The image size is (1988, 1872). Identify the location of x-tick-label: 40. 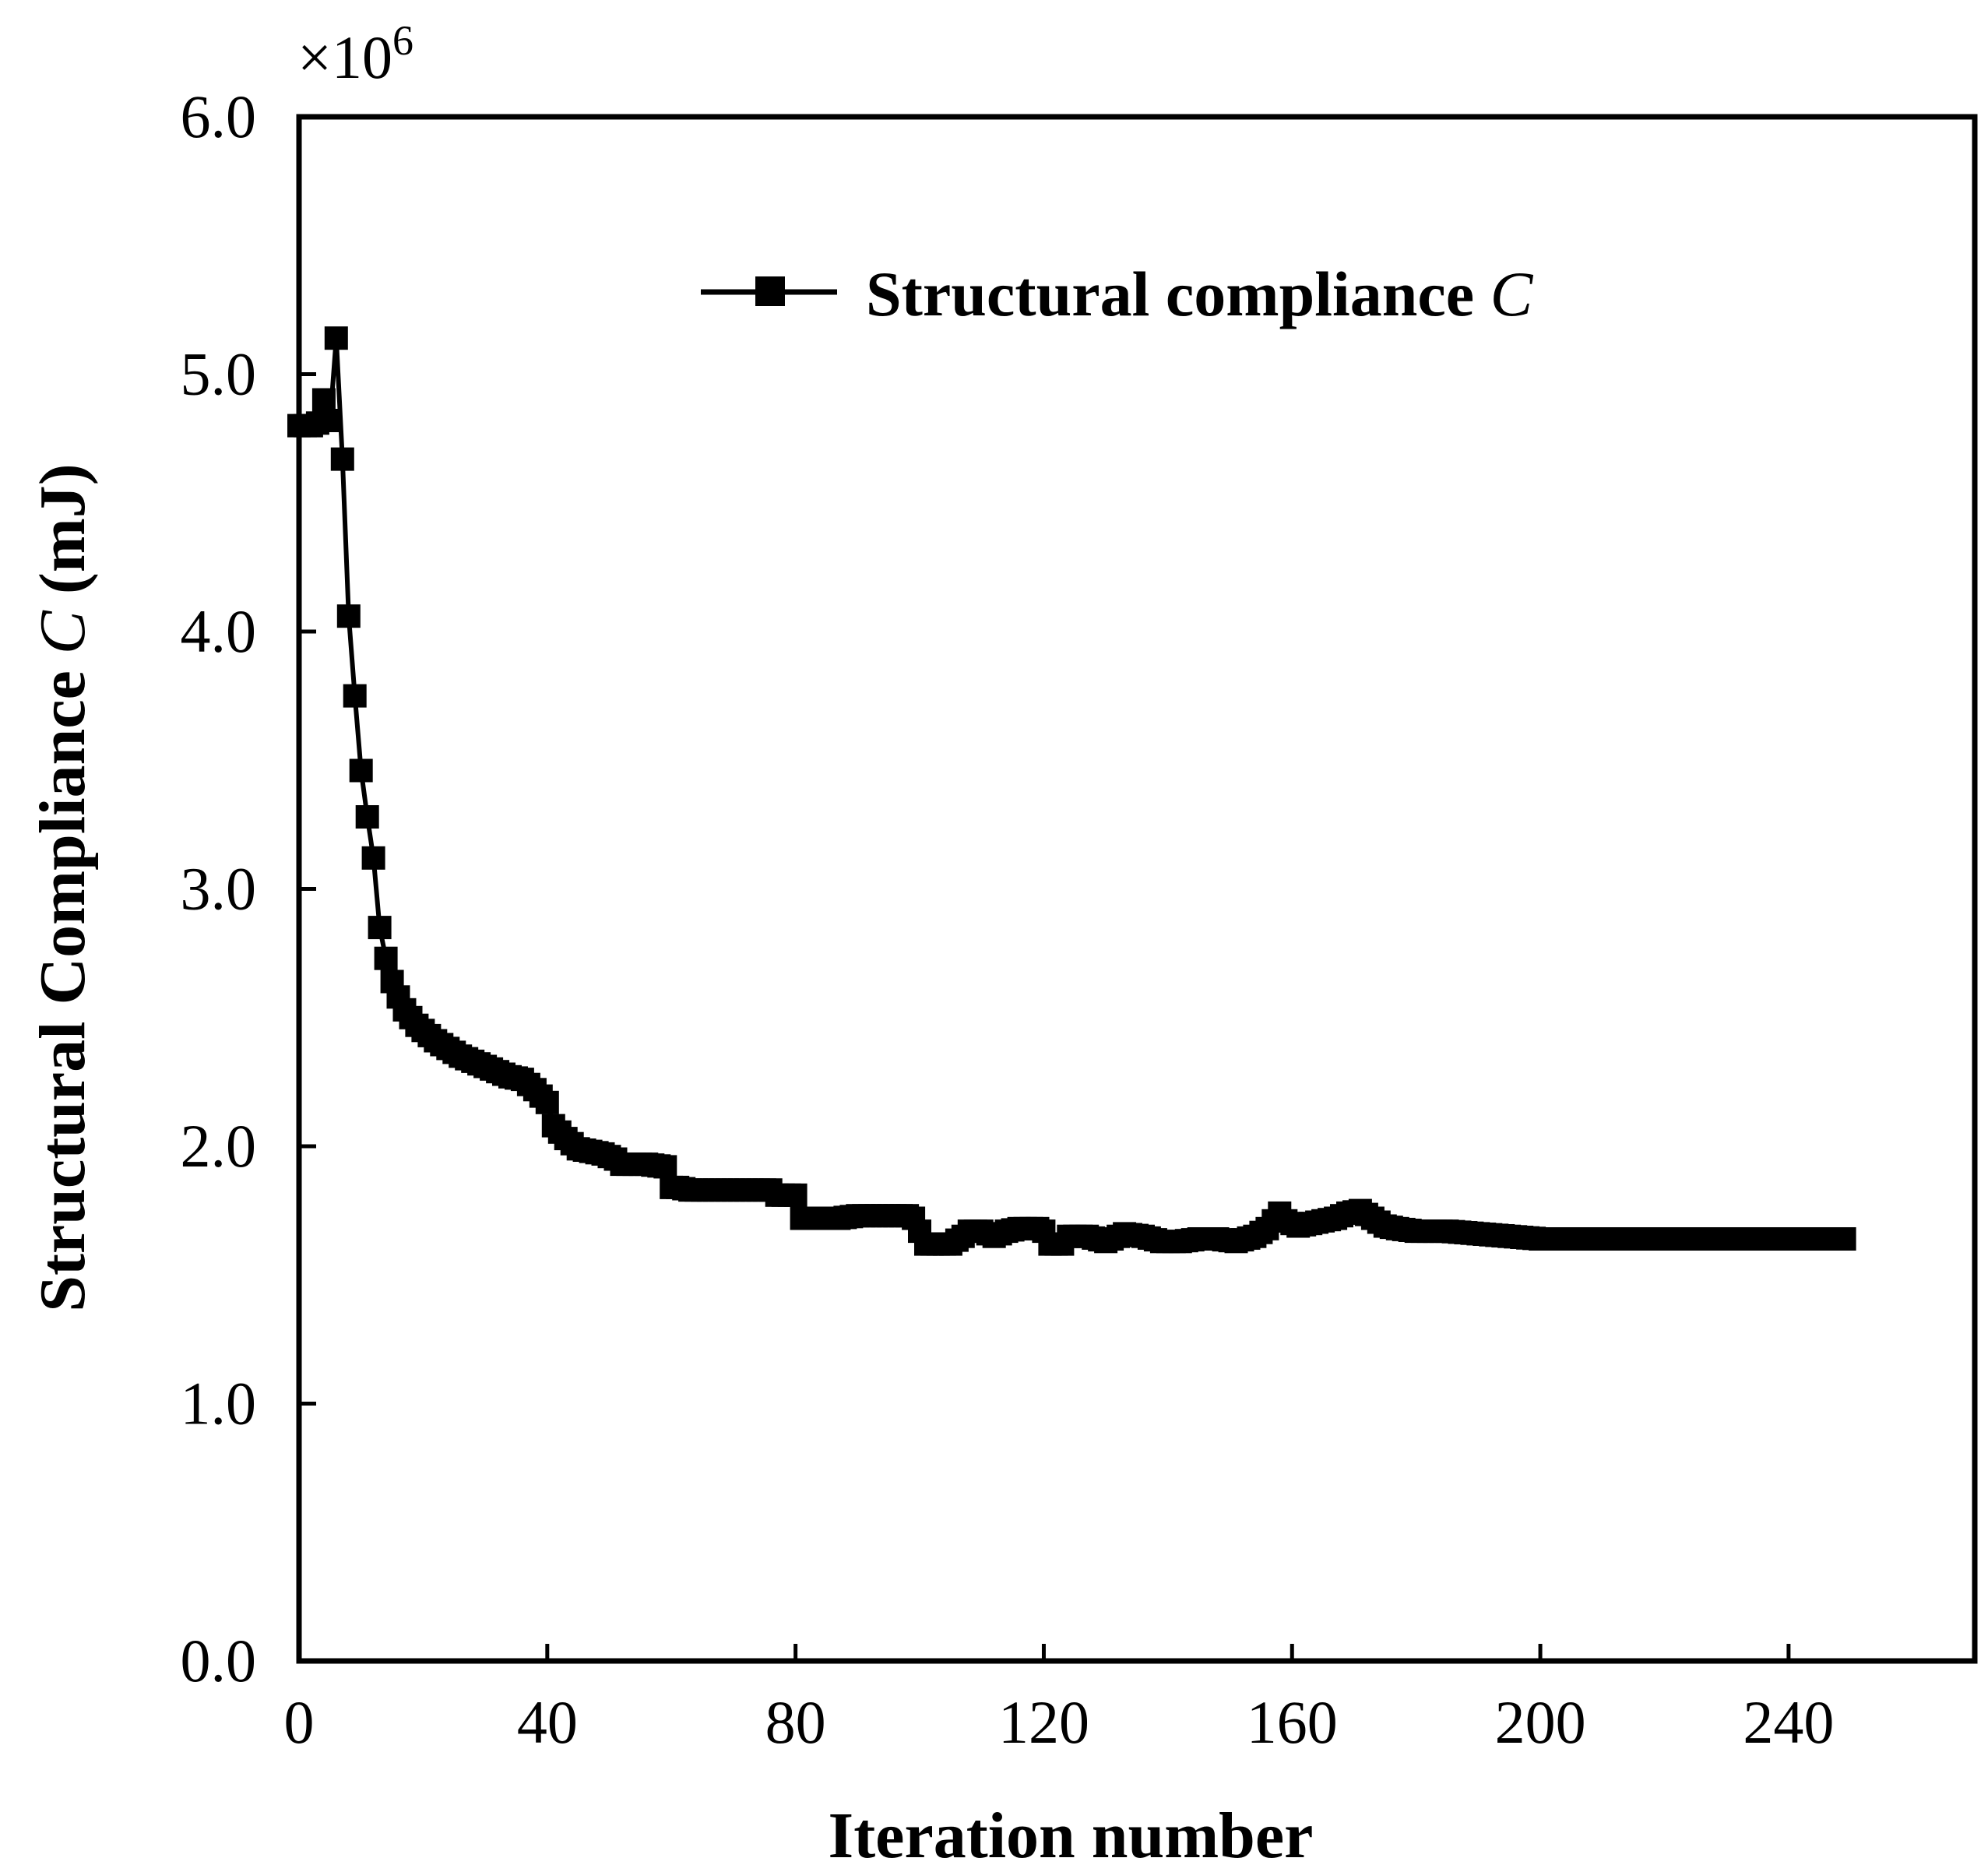
(547, 1722).